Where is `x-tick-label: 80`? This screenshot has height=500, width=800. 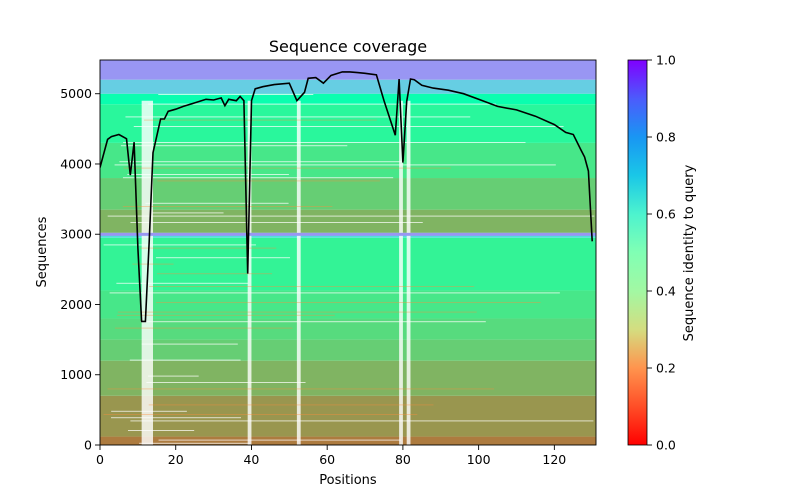 x-tick-label: 80 is located at coordinates (403, 459).